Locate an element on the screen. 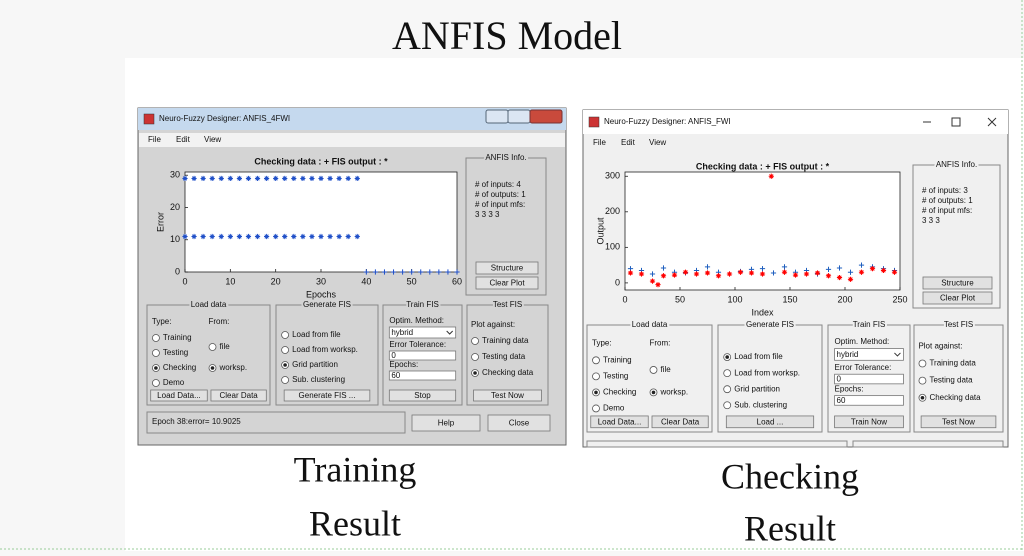 The width and height of the screenshot is (1024, 556). panel-title: Generate FIS is located at coordinates (327, 304).